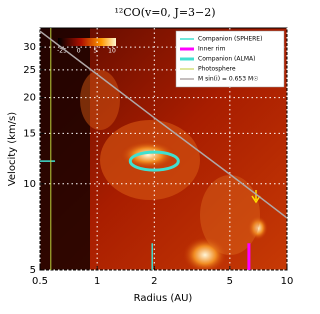  What do you see at coordinates (40, 281) in the screenshot?
I see `x-tick-label: 0.5` at bounding box center [40, 281].